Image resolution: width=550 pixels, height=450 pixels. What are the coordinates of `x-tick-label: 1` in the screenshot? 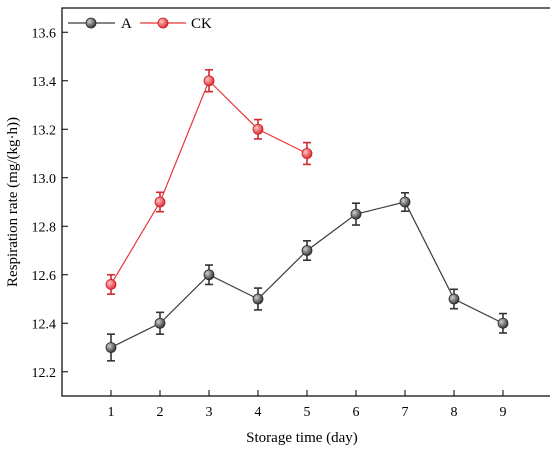 It's located at (111, 412).